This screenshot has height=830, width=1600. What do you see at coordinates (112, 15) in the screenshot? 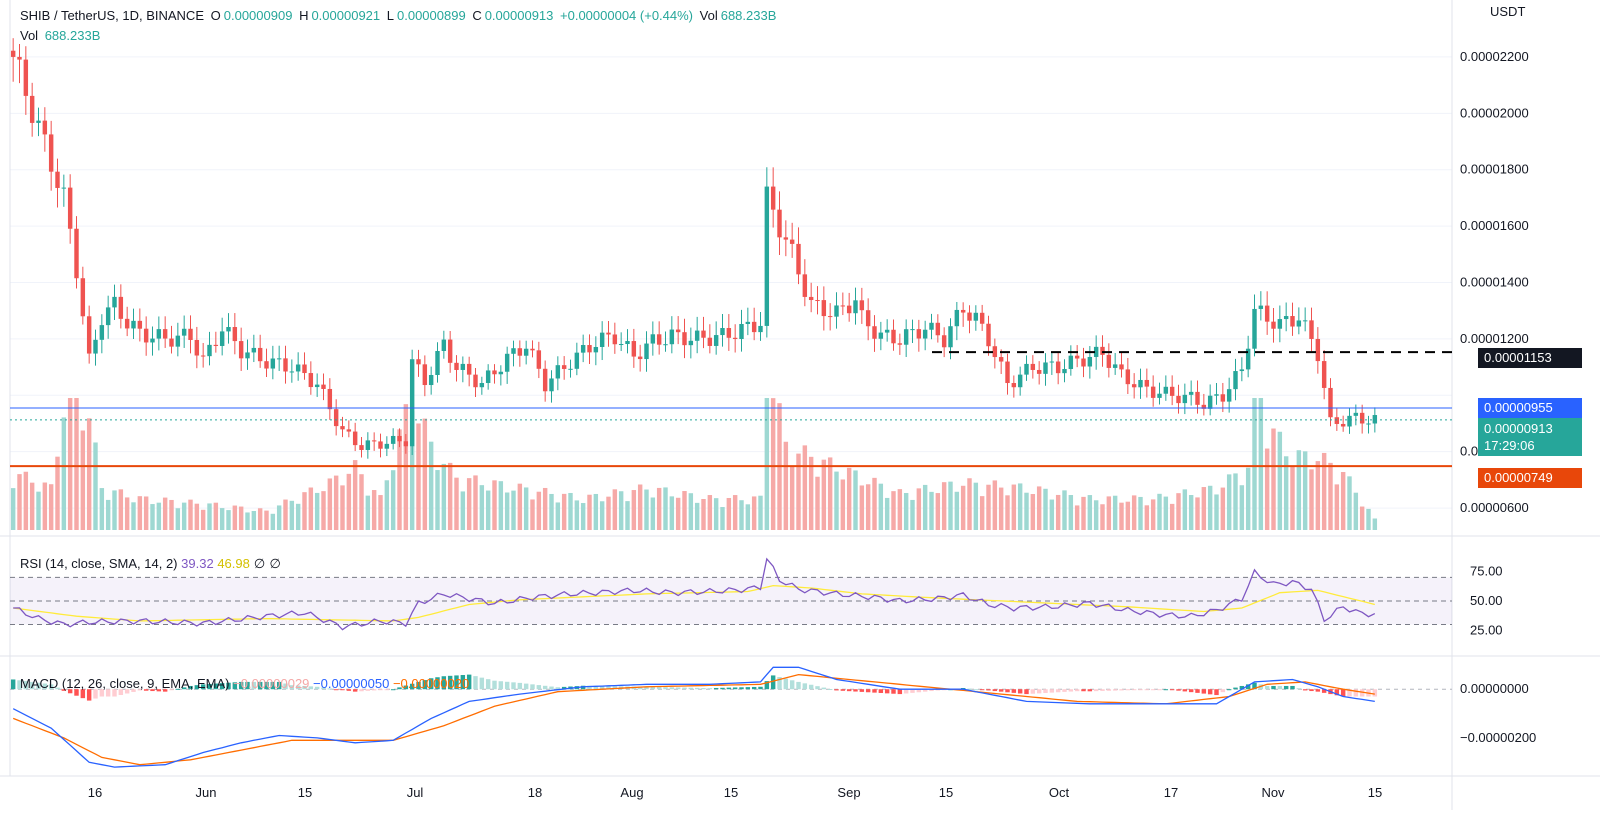
I see `symbol-title: SHIB / TetherUS, 1D, BINANCE` at bounding box center [112, 15].